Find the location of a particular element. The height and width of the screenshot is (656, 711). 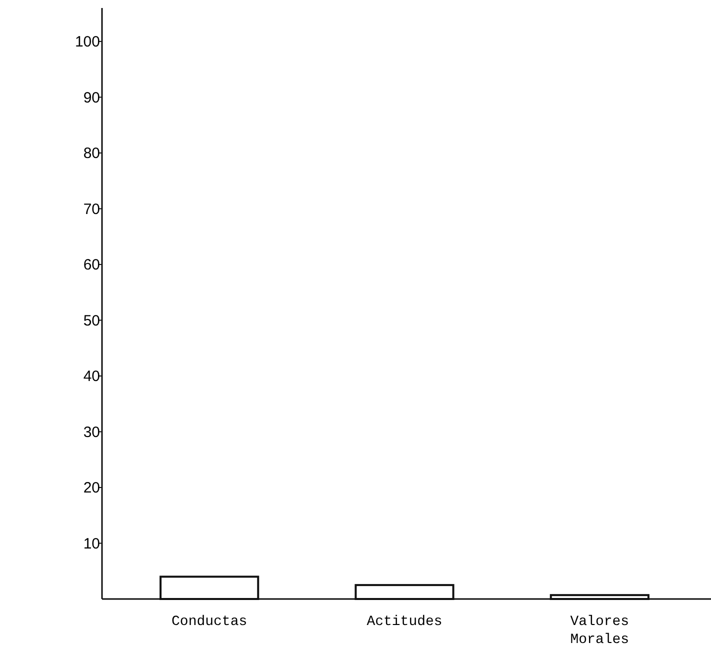

y-tick-label: 10 is located at coordinates (91, 543).